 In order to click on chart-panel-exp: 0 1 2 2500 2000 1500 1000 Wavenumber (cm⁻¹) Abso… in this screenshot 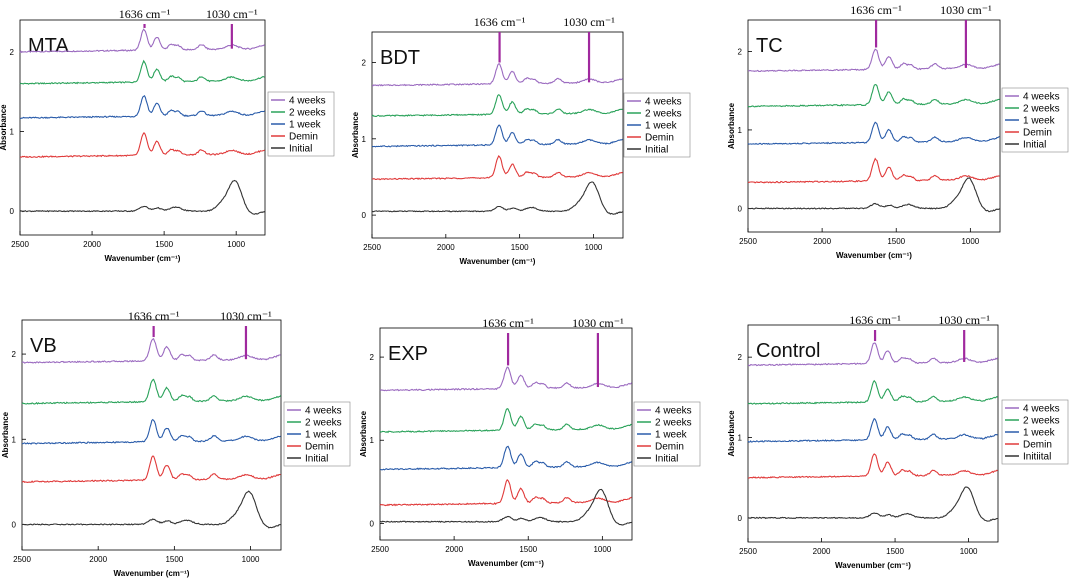, I will do `click(530, 442)`.